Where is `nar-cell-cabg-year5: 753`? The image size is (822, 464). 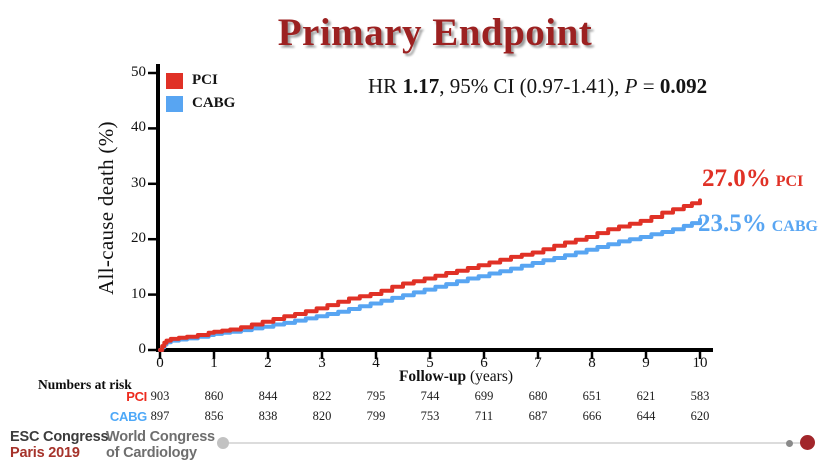
nar-cell-cabg-year5: 753 is located at coordinates (430, 416).